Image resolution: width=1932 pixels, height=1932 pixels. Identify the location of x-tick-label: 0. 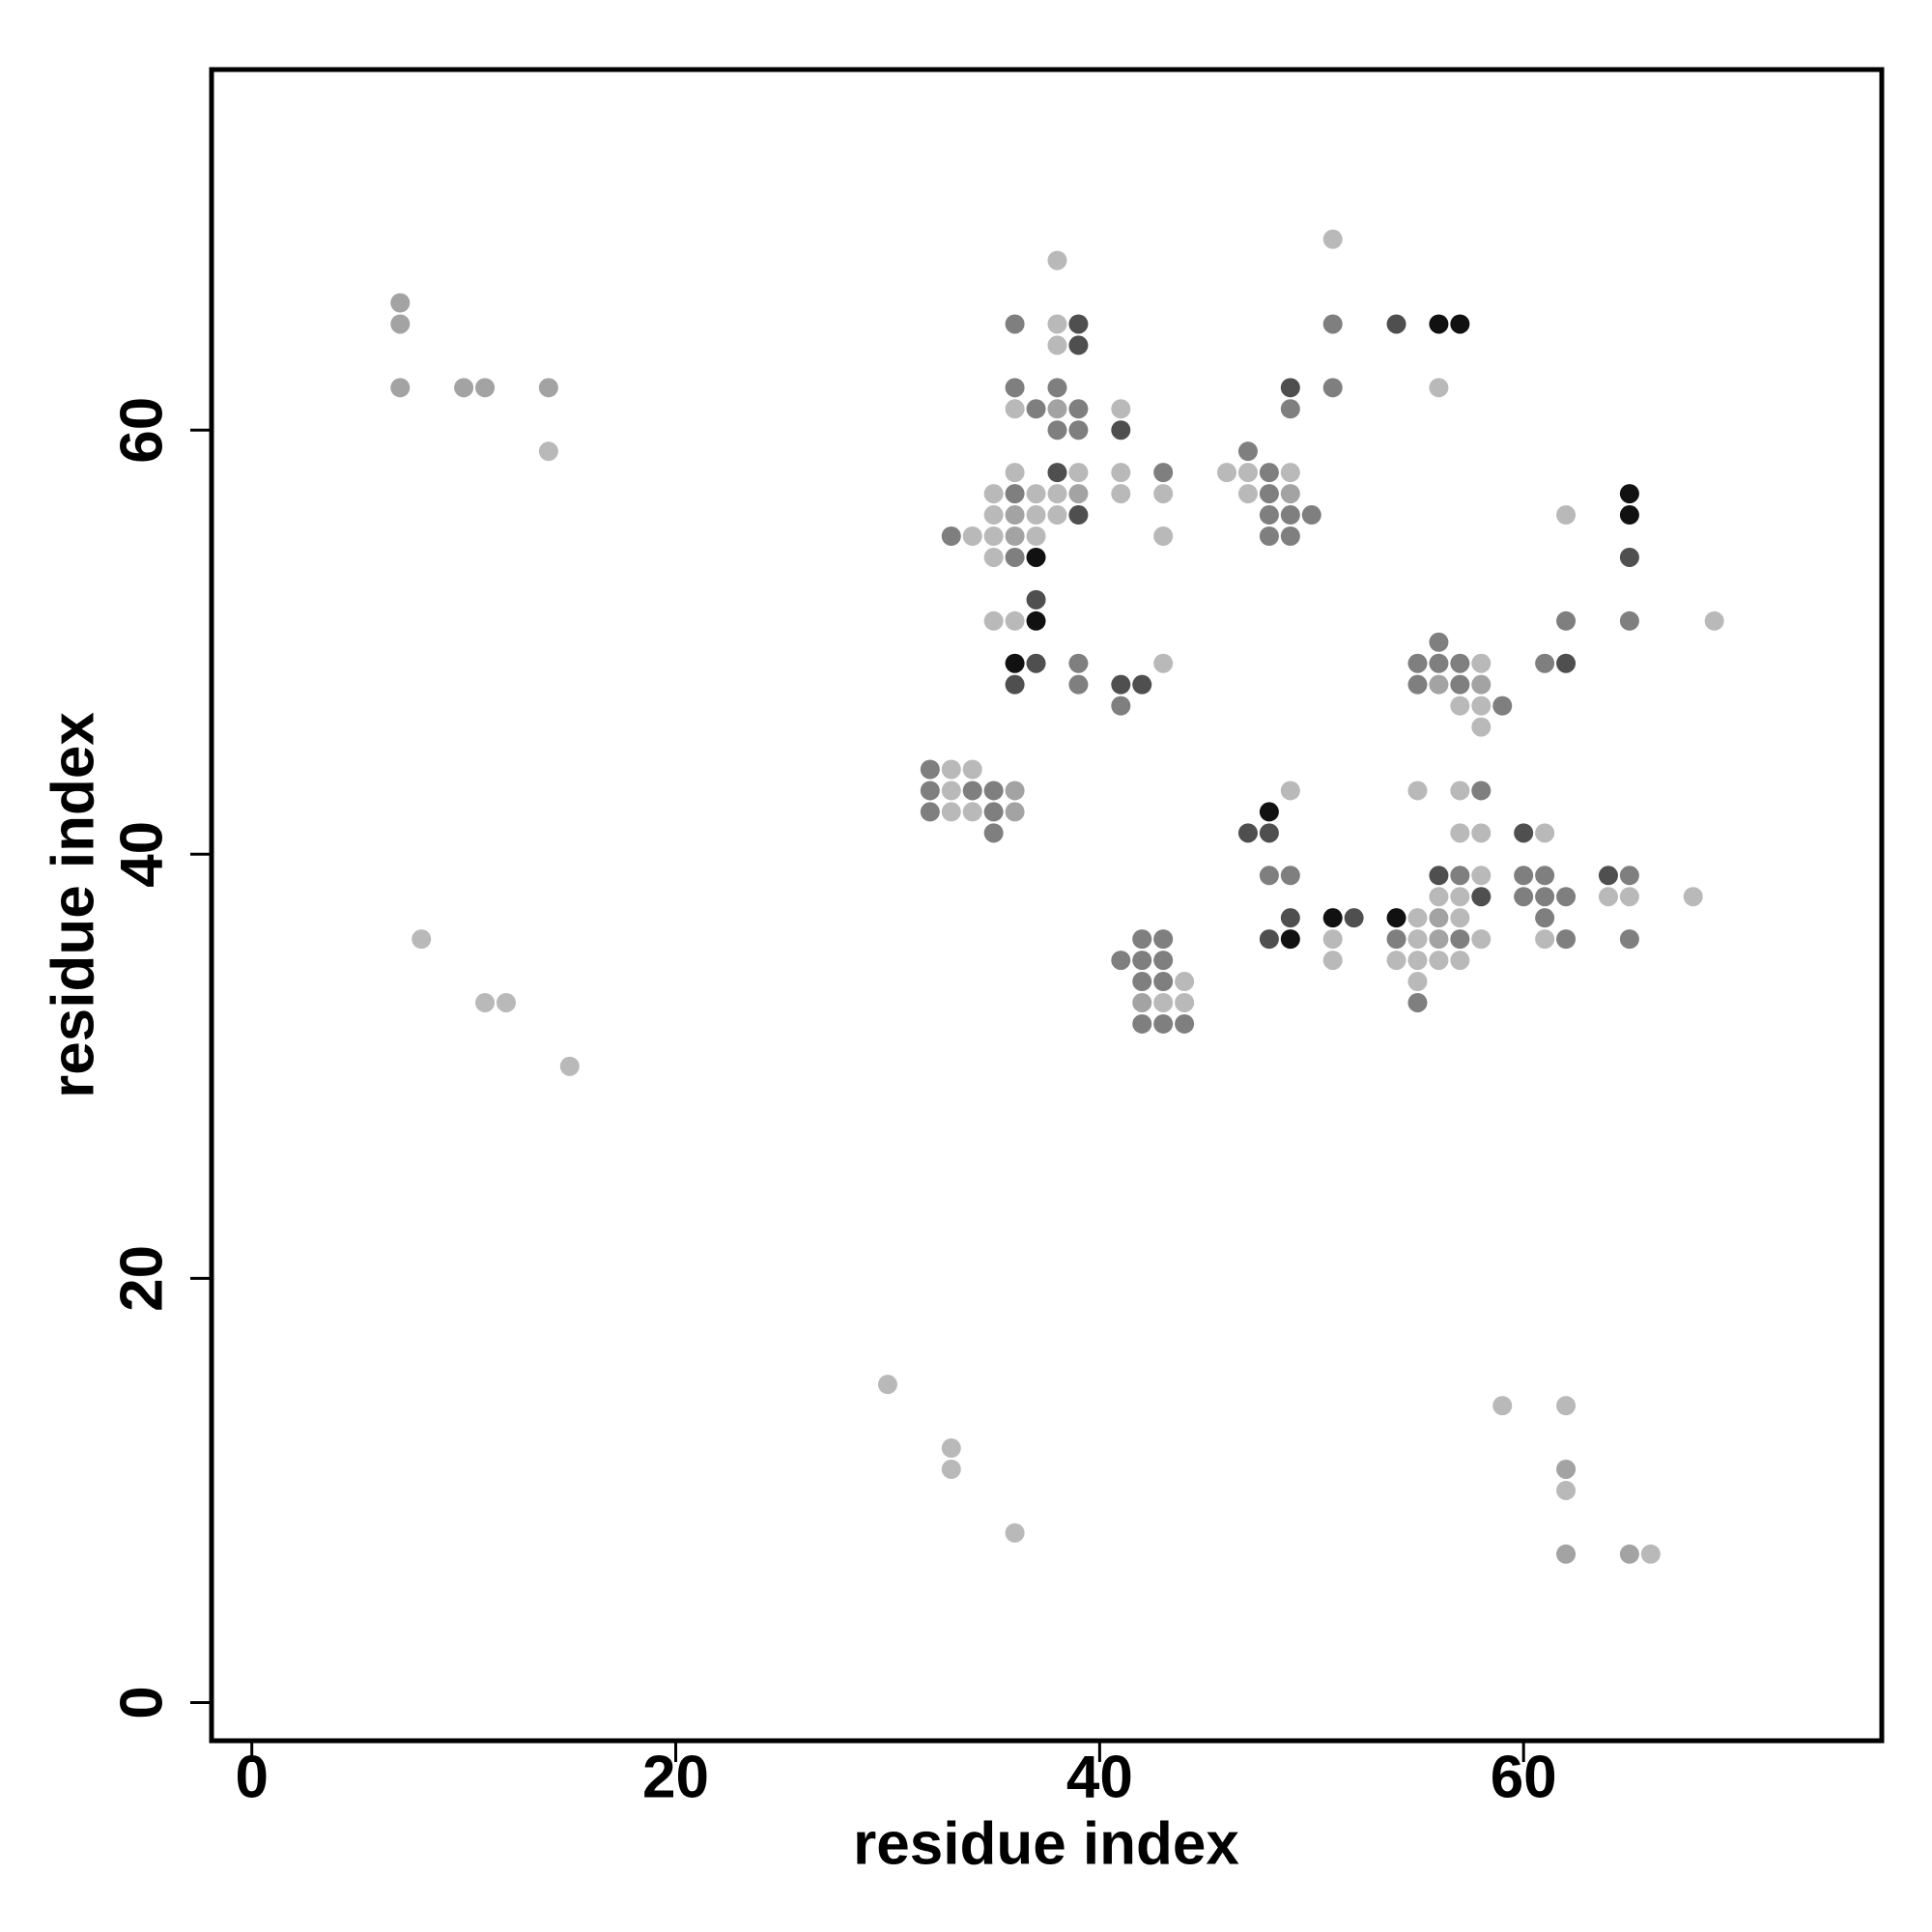
(252, 1777).